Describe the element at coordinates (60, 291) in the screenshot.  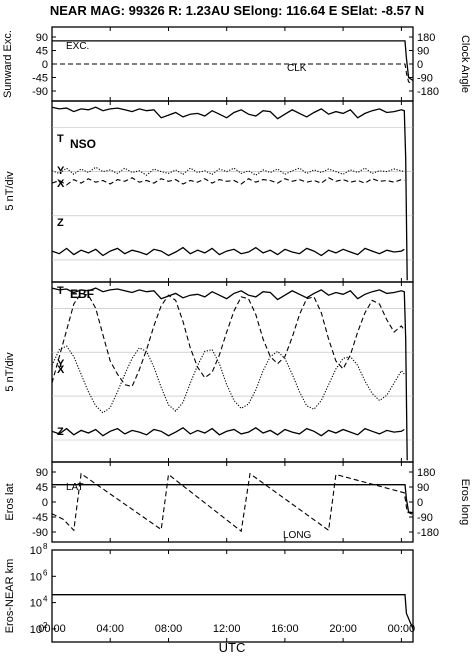
I see `ebf-t-label: T` at that location.